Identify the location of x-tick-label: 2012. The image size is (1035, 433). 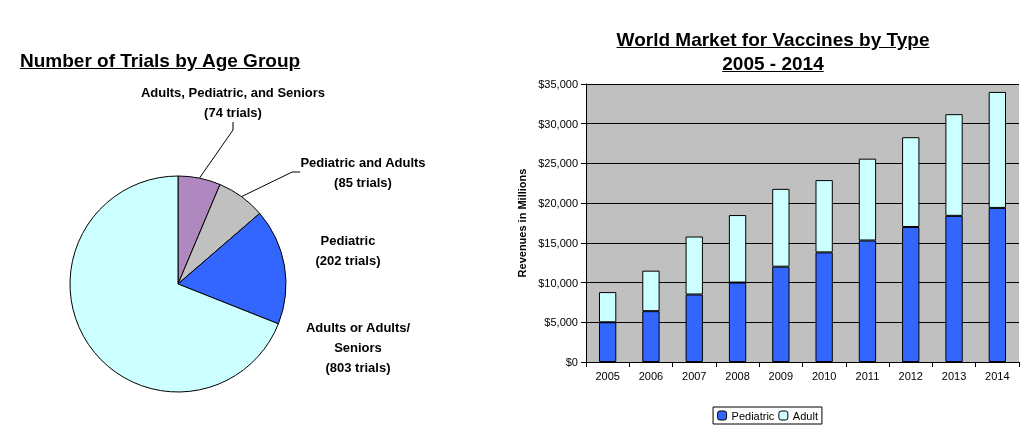
(910, 375).